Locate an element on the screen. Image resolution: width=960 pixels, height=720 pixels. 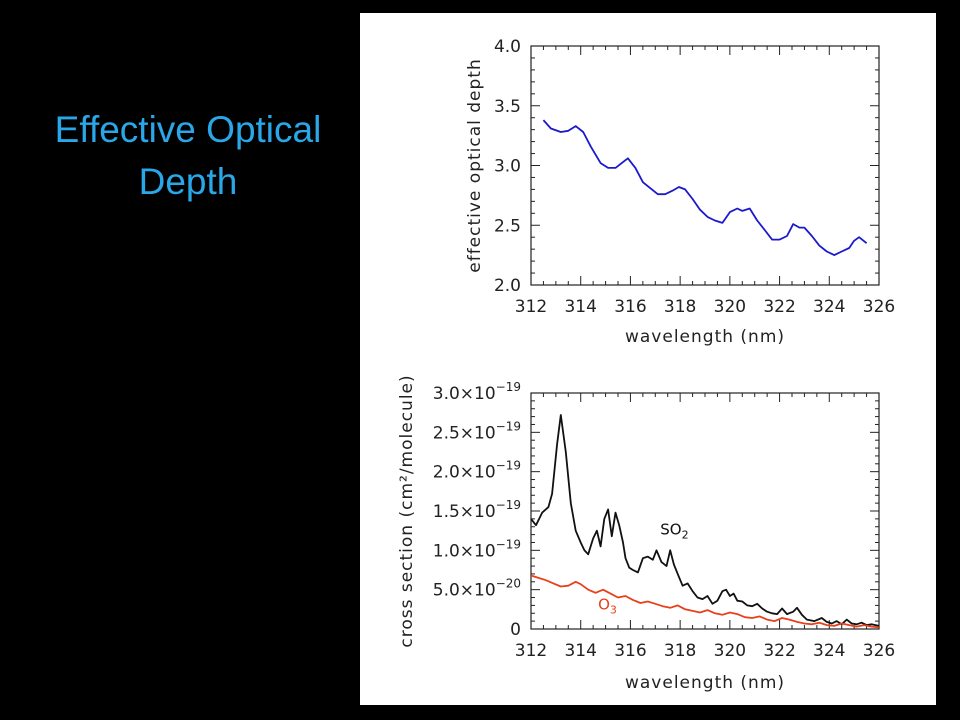
y-tick-label: 3.0 is located at coordinates (507, 167).